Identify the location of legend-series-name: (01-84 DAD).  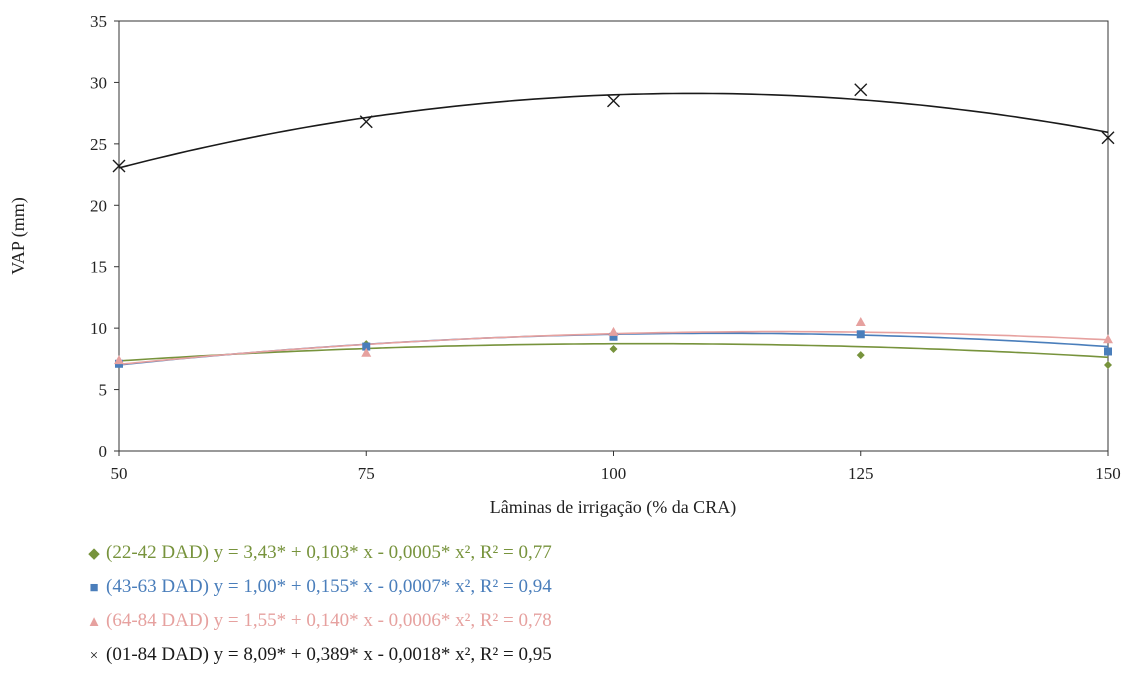
(157, 654).